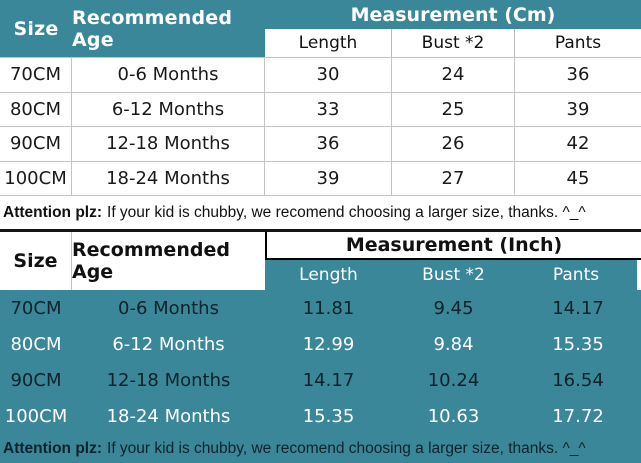 The image size is (641, 463). I want to click on table-row: 80CM 6-12 Months 33 25 39, so click(320, 109).